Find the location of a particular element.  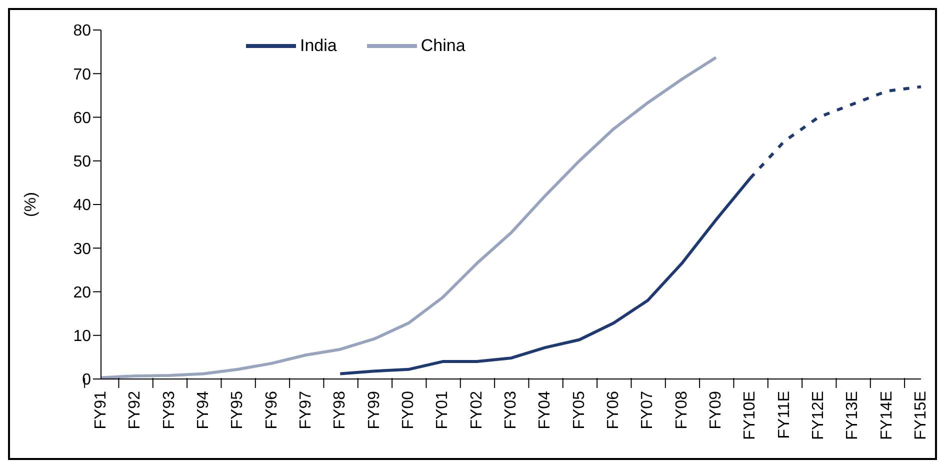

x-tick-label: FY94 is located at coordinates (203, 410).